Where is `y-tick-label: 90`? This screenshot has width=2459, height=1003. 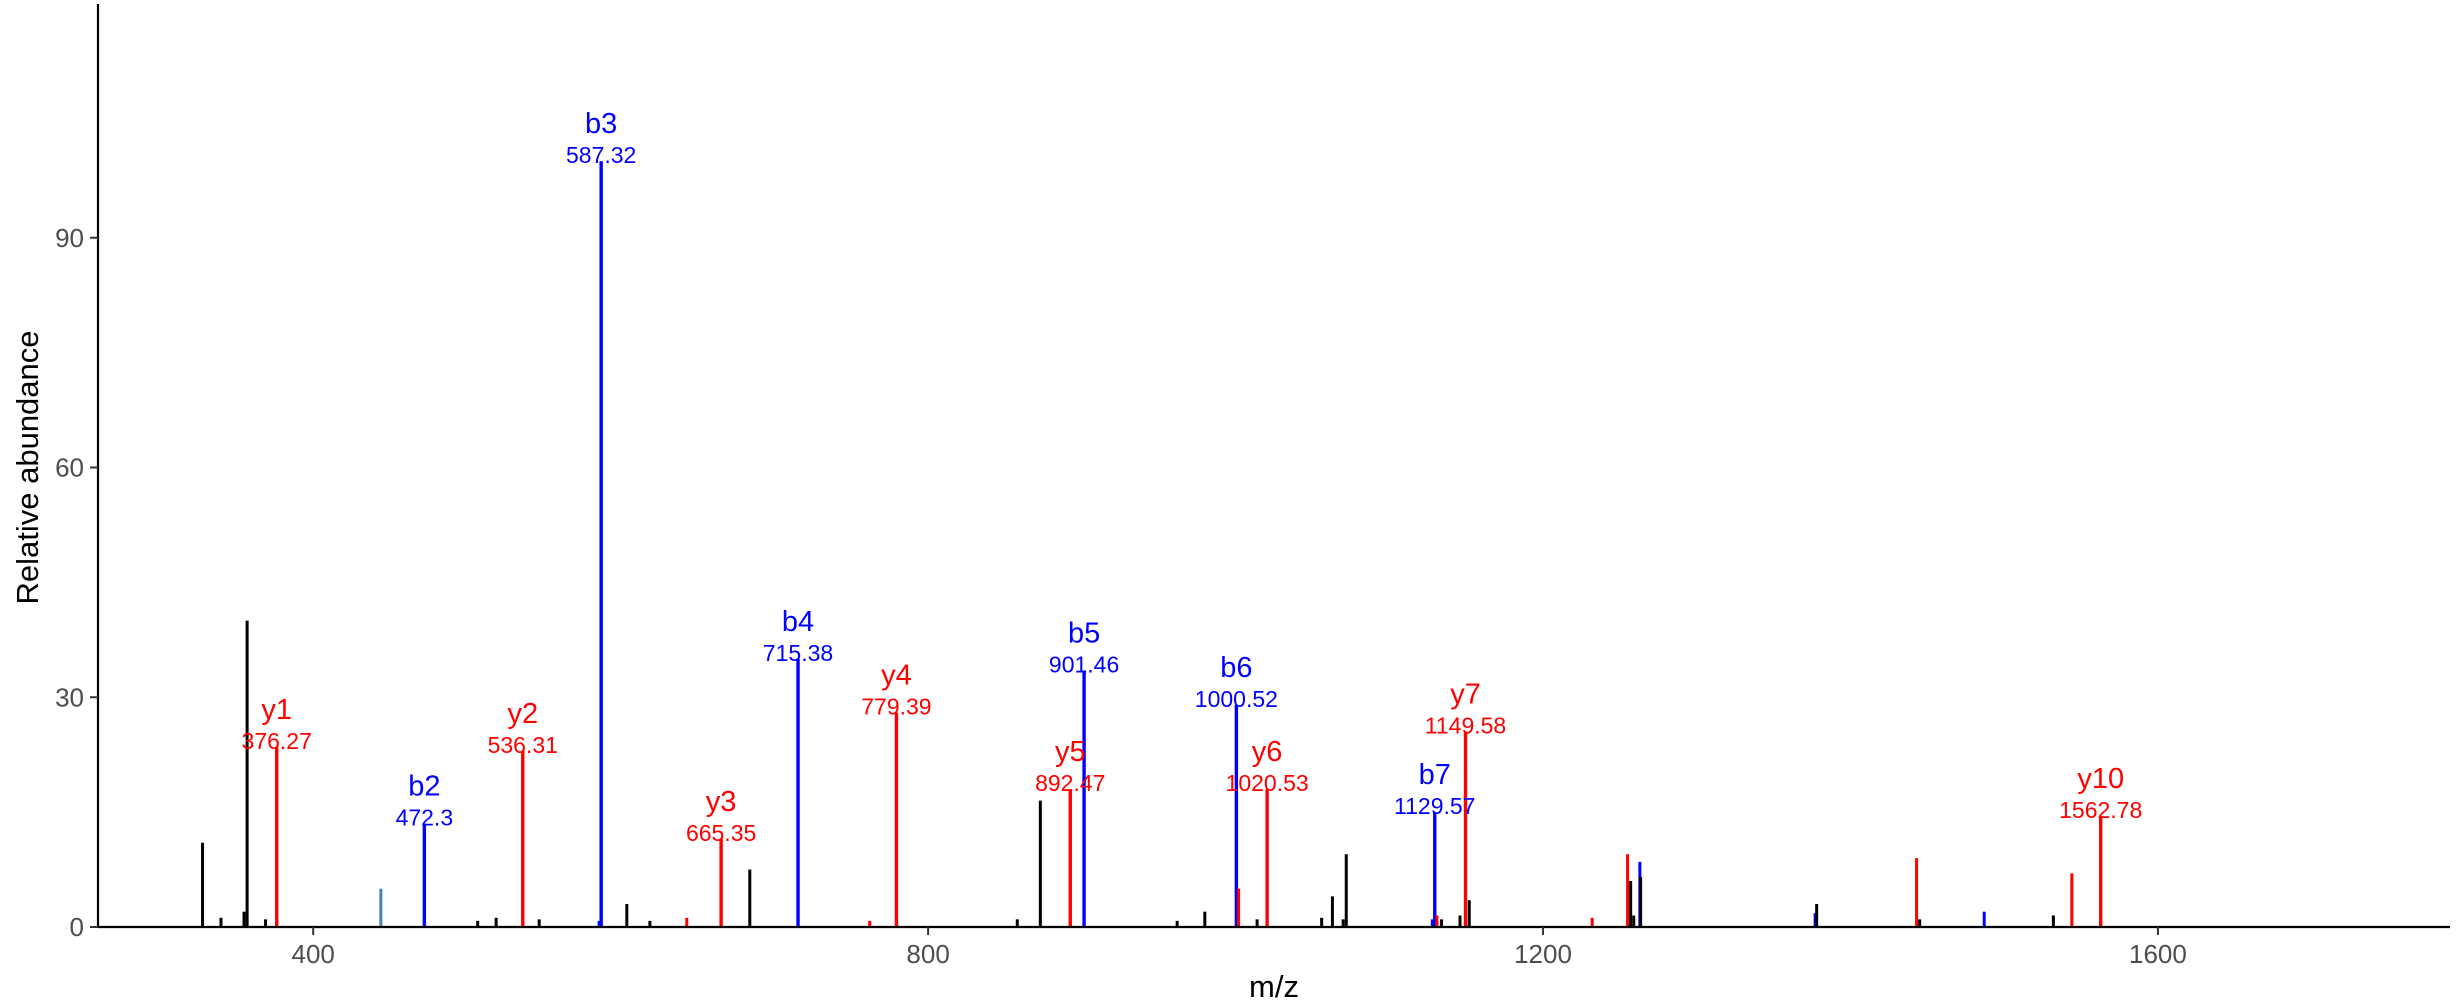 y-tick-label: 90 is located at coordinates (69, 238).